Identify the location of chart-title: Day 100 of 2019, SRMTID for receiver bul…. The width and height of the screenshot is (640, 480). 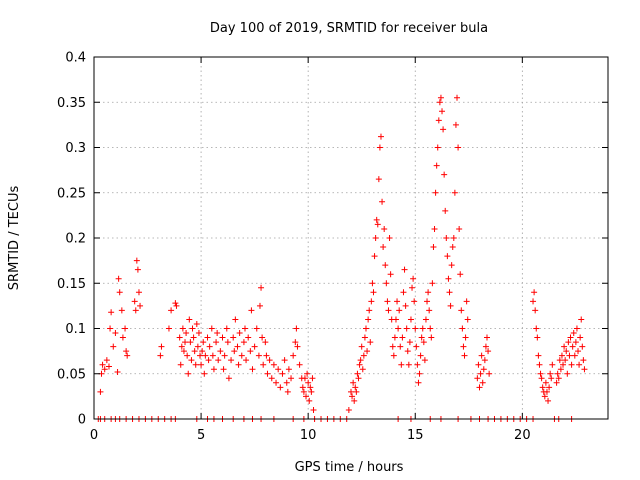
(349, 28).